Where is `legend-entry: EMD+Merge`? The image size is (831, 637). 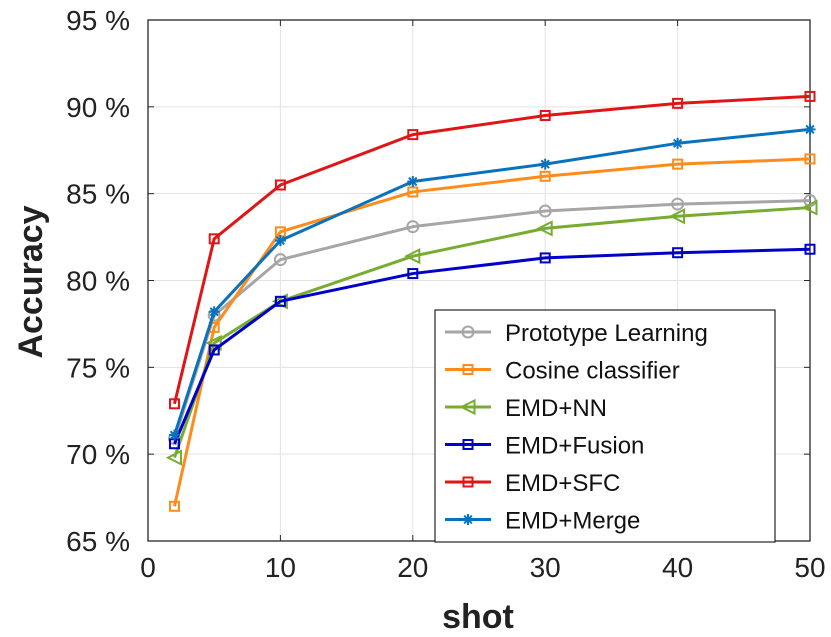 legend-entry: EMD+Merge is located at coordinates (542, 521).